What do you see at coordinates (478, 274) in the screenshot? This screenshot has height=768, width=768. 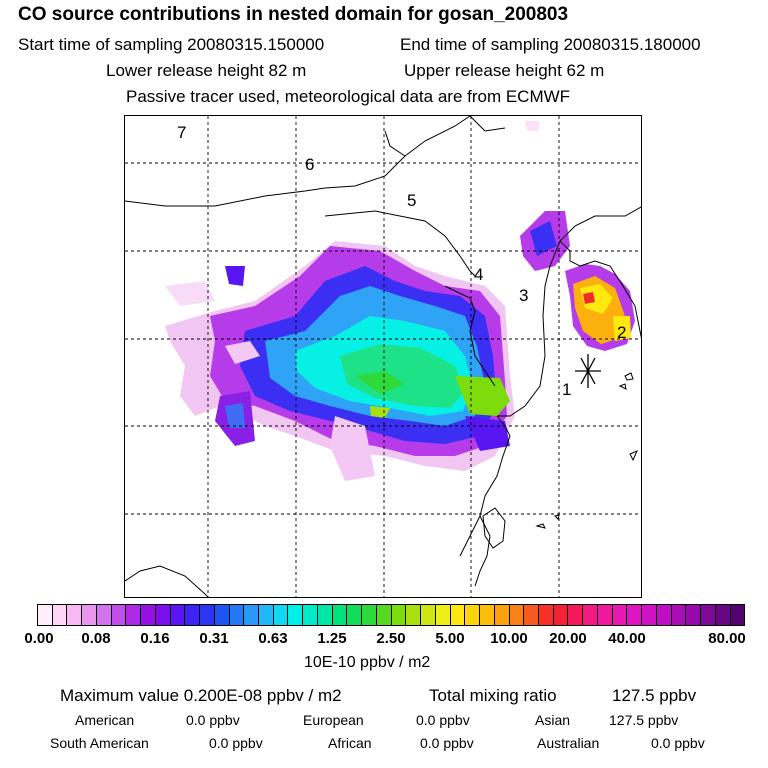 I see `region-label-4: 4` at bounding box center [478, 274].